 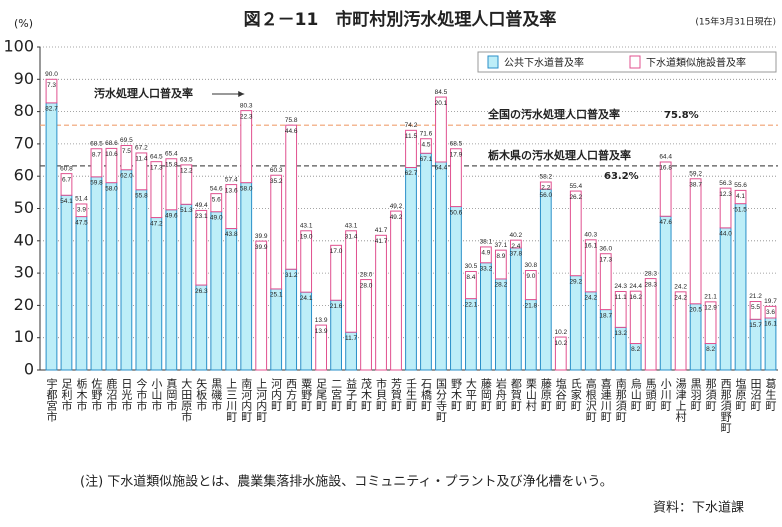 What do you see at coordinates (216, 217) in the screenshot?
I see `value-label: 49.0` at bounding box center [216, 217].